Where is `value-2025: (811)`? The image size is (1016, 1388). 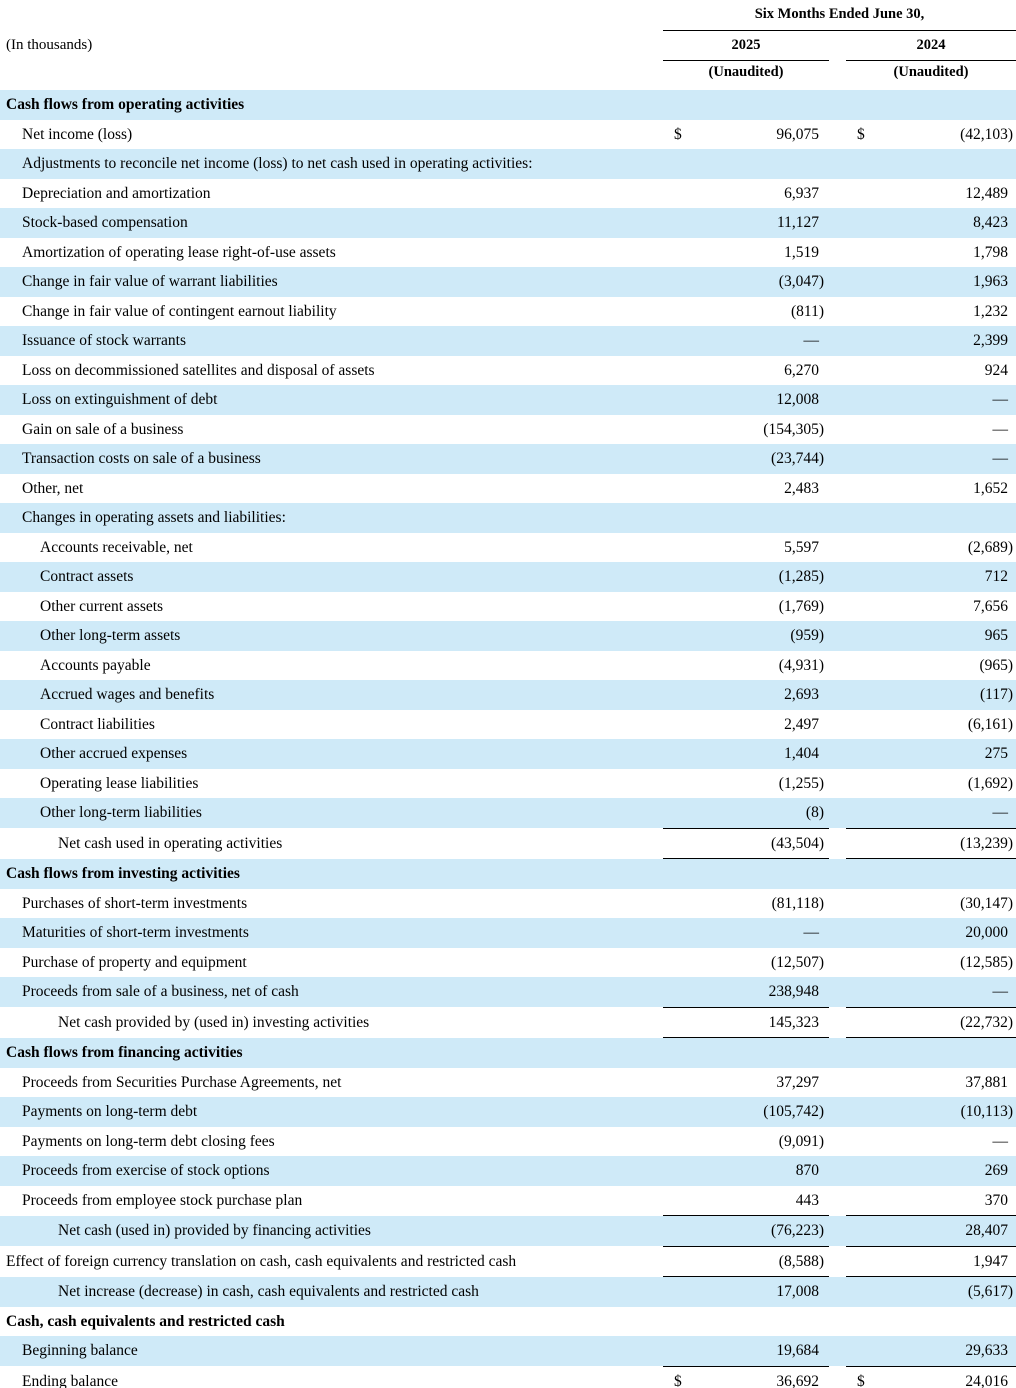 value-2025: (811) is located at coordinates (762, 312).